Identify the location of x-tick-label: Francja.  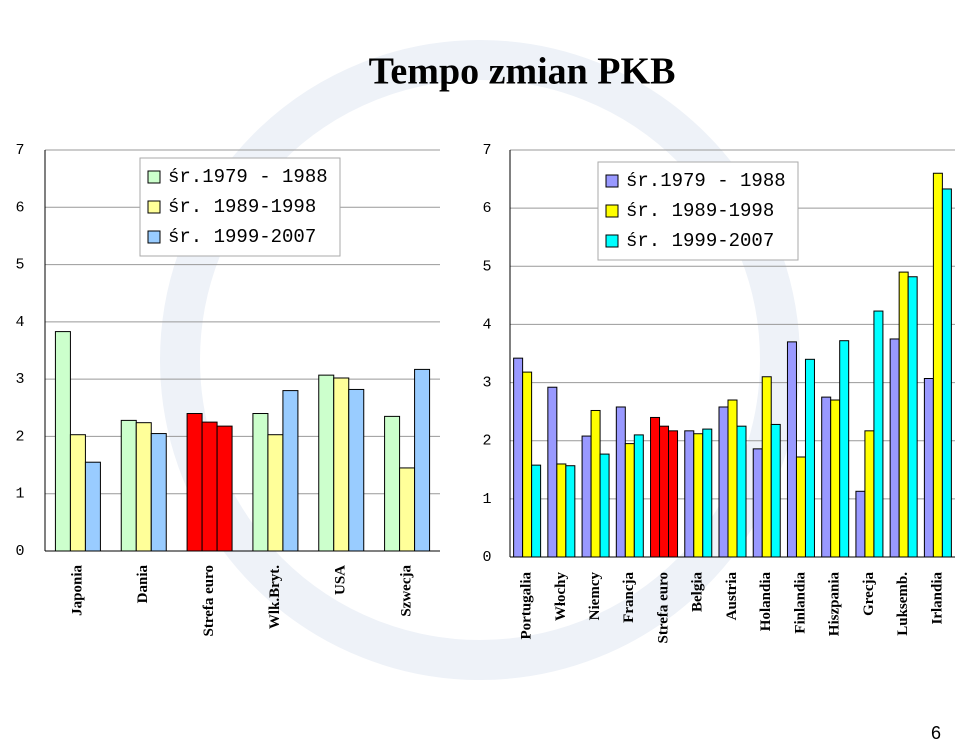
(629, 597).